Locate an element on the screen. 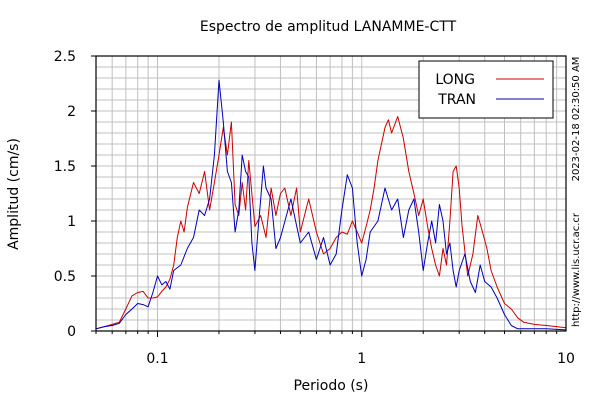 The image size is (600, 400). legend-box is located at coordinates (486, 89).